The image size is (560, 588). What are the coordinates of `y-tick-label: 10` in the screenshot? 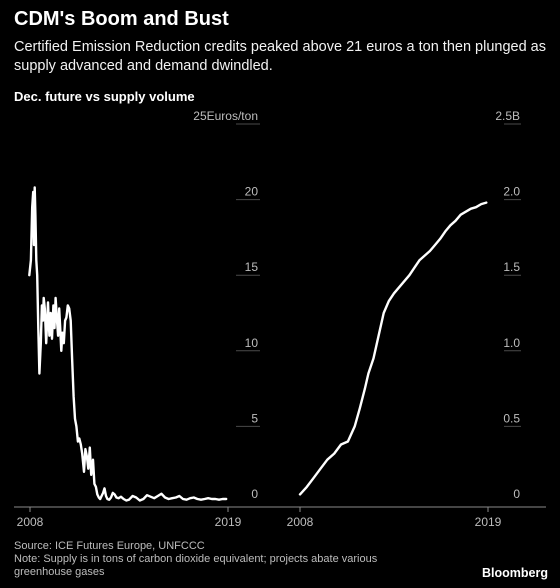 It's located at (252, 343).